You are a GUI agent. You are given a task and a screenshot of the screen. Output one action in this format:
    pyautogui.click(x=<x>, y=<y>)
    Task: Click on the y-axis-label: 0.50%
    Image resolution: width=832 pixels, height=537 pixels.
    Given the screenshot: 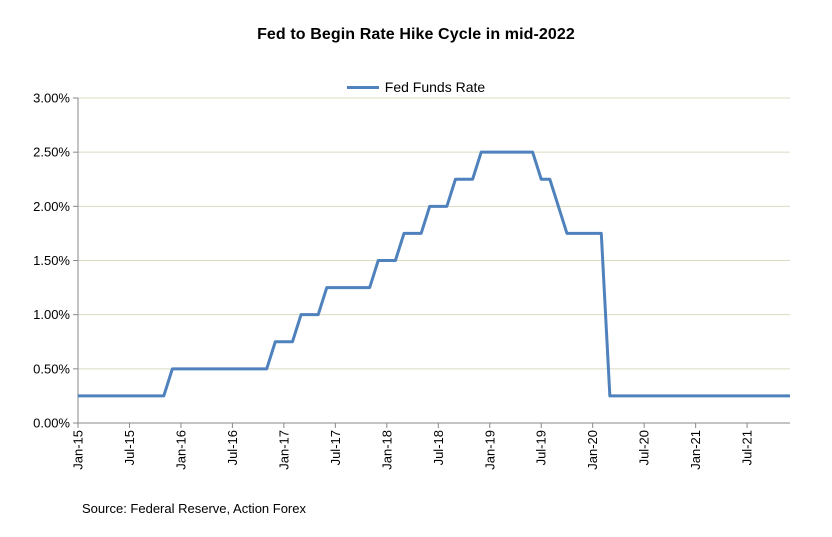 What is the action you would take?
    pyautogui.click(x=51, y=368)
    